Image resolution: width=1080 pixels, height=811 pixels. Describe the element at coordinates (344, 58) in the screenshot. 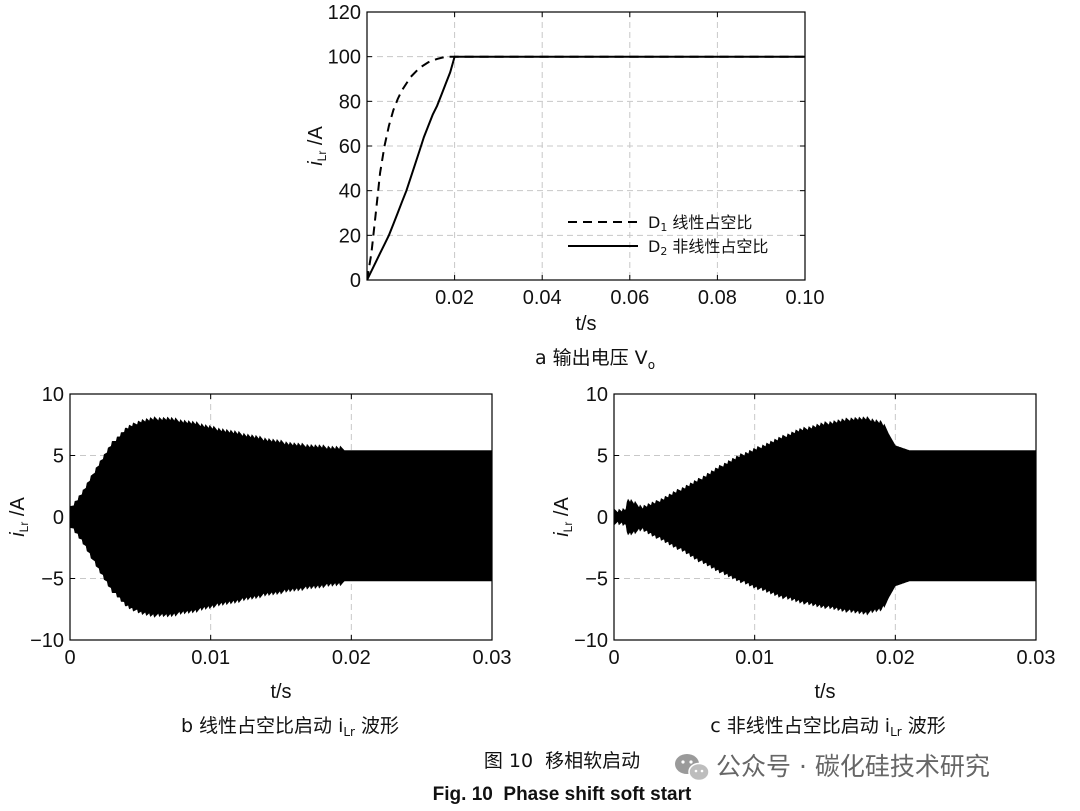

I see `y-tick-label: 100` at that location.